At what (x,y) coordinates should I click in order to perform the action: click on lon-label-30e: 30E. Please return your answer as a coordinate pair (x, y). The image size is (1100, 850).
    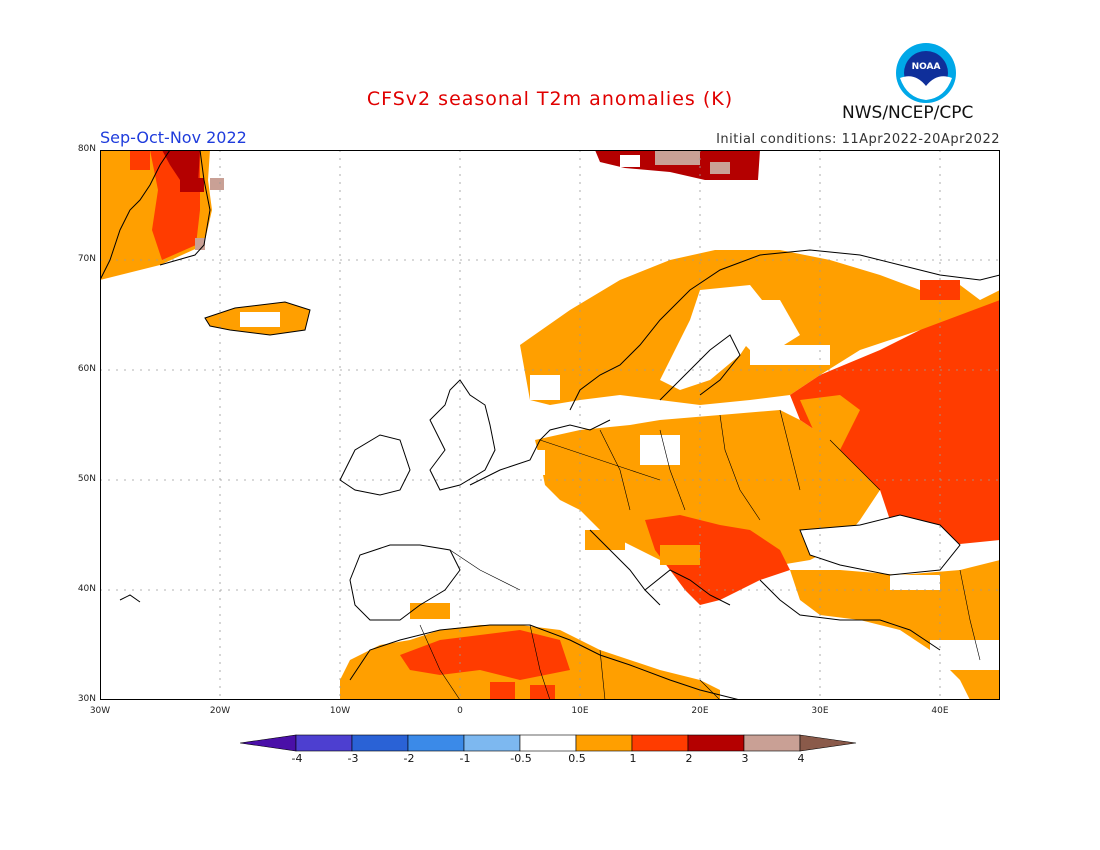
    Looking at the image, I should click on (820, 711).